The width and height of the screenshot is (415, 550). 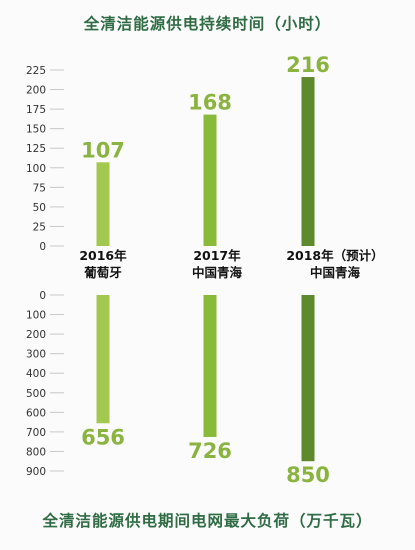 What do you see at coordinates (335, 264) in the screenshot?
I see `category-label-3: 2018年（预计） 中国青海` at bounding box center [335, 264].